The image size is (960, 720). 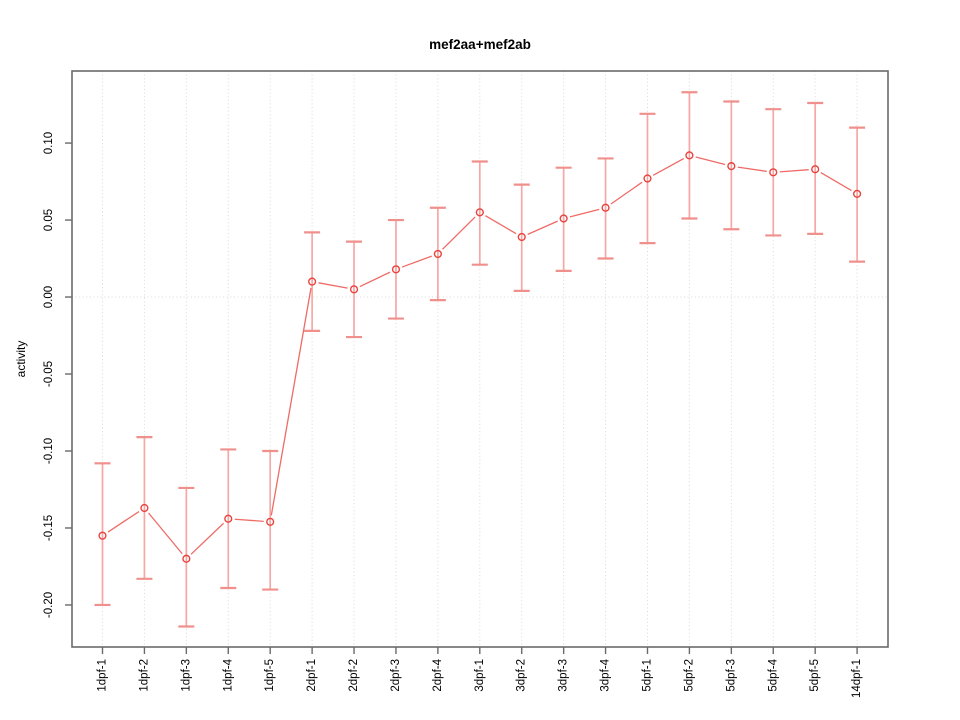 What do you see at coordinates (815, 675) in the screenshot?
I see `x-tick-label: 5dpf-5` at bounding box center [815, 675].